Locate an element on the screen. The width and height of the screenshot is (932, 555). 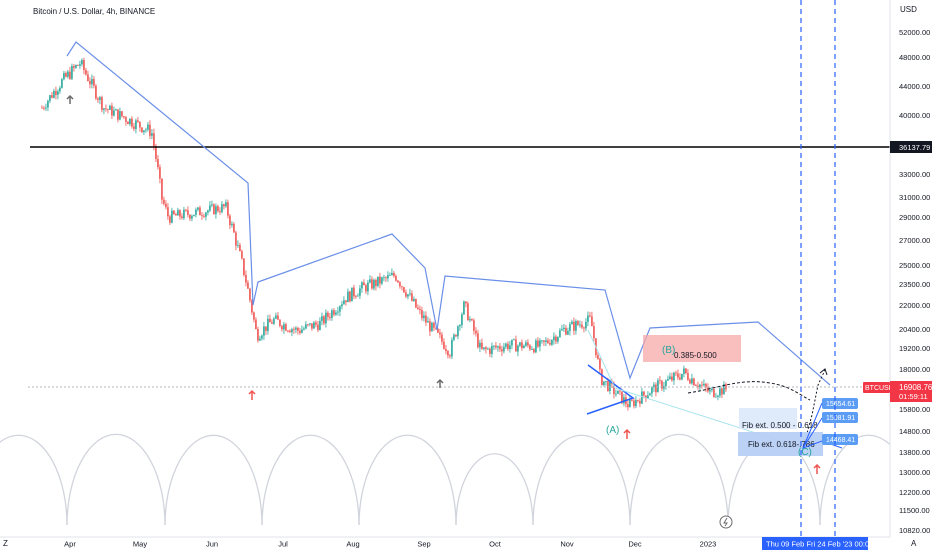
price-tick-label: 12200.00 is located at coordinates (914, 492).